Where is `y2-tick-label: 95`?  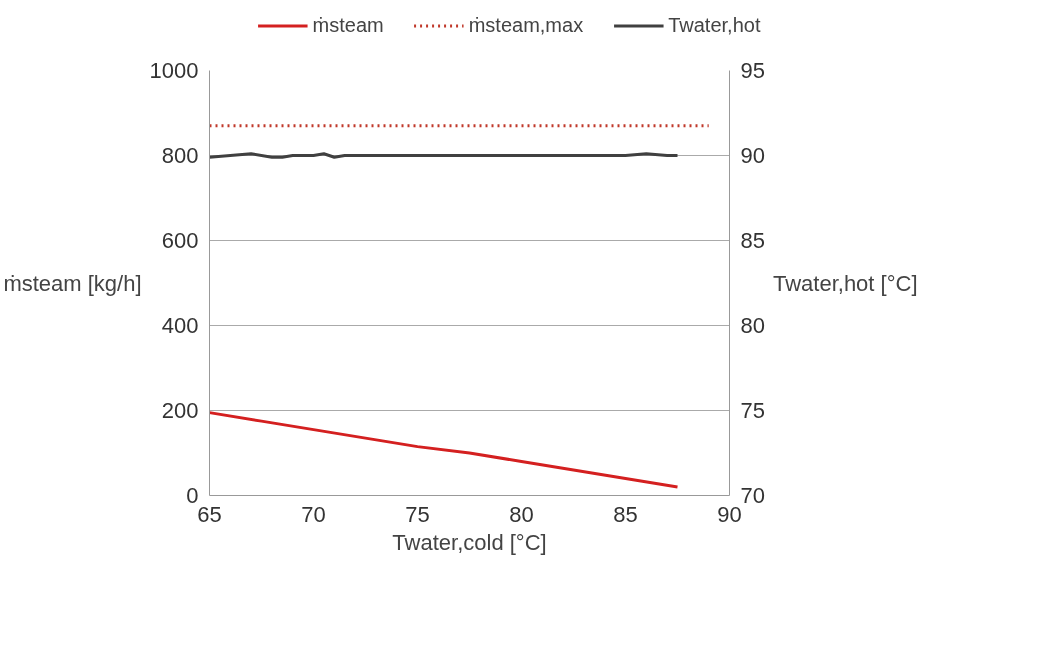 y2-tick-label: 95 is located at coordinates (752, 70).